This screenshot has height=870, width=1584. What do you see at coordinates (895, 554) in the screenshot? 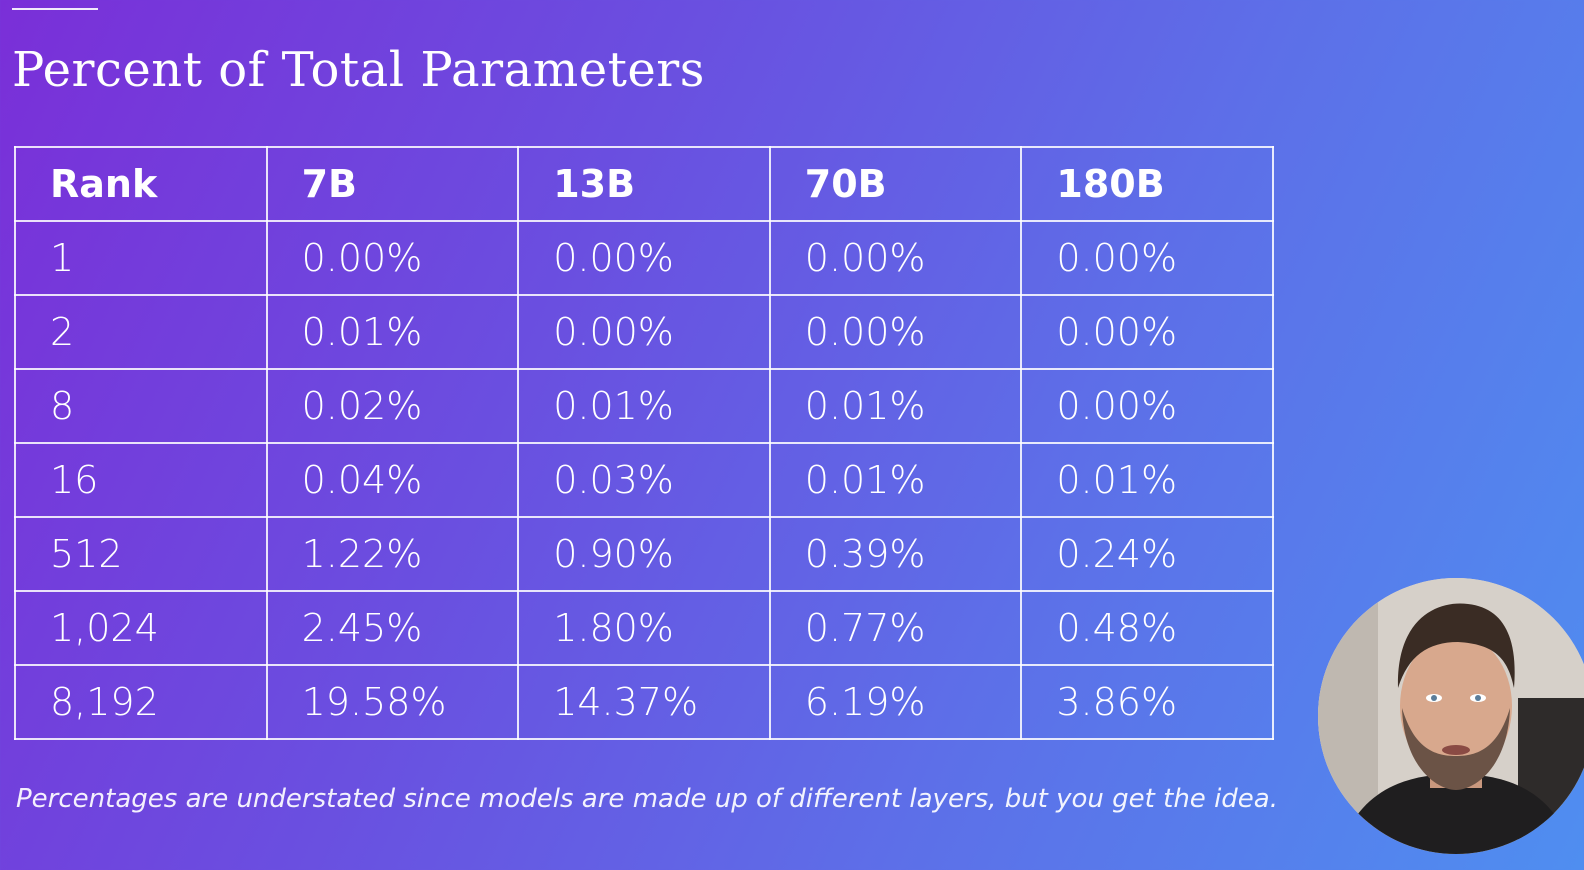
I see `value-cell: 0.39%` at bounding box center [895, 554].